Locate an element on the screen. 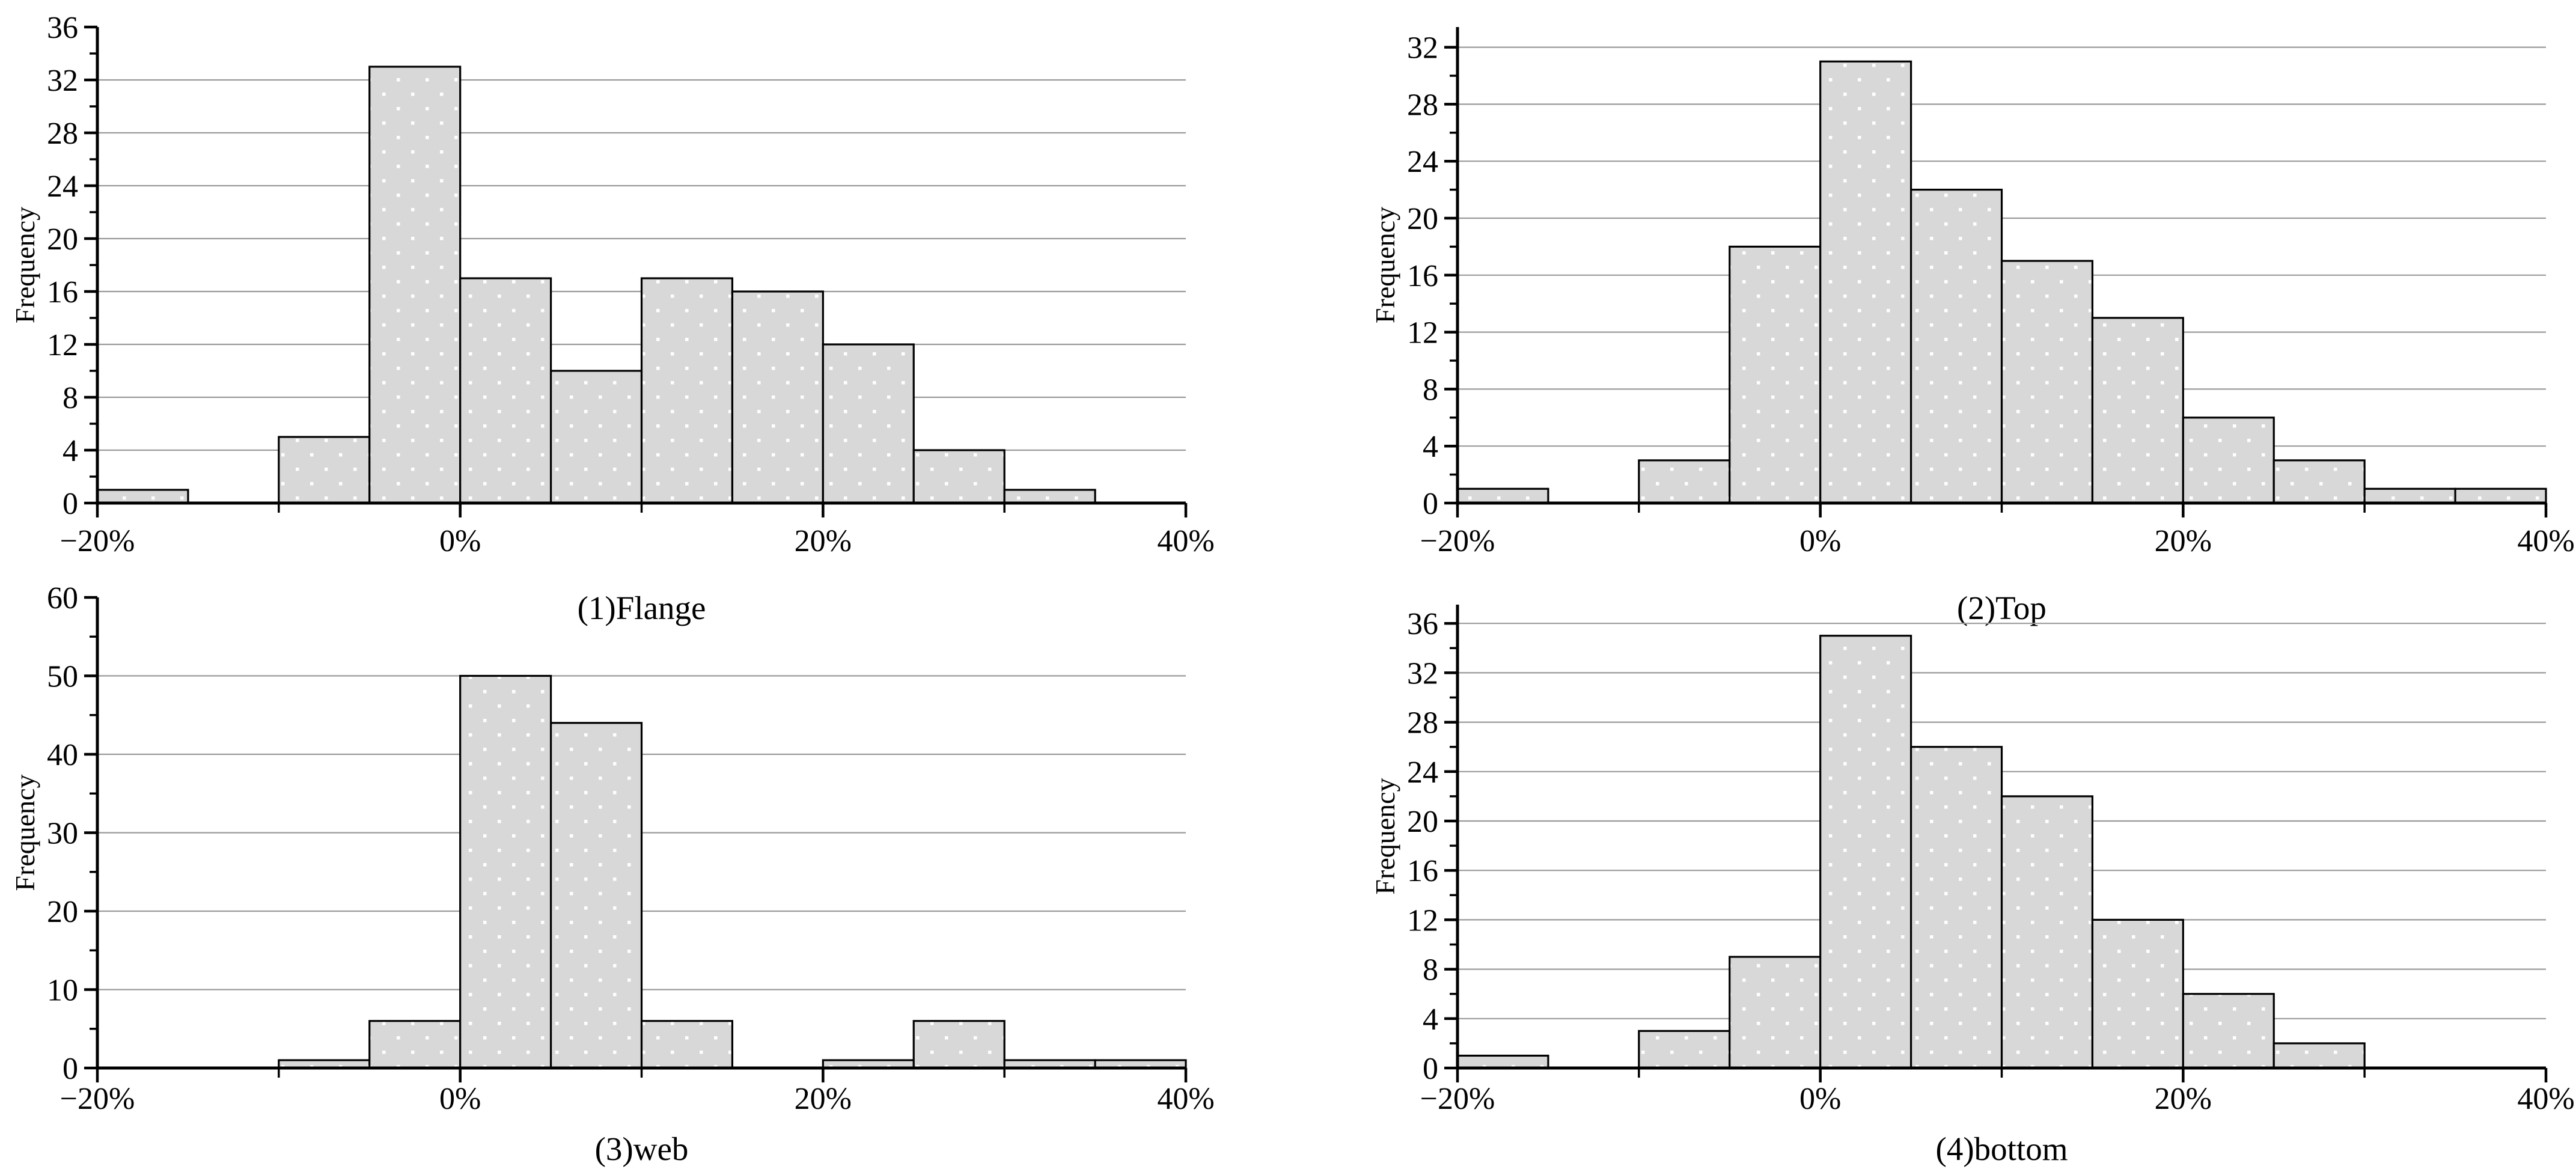  chart-caption: (1)Flange is located at coordinates (642, 608).